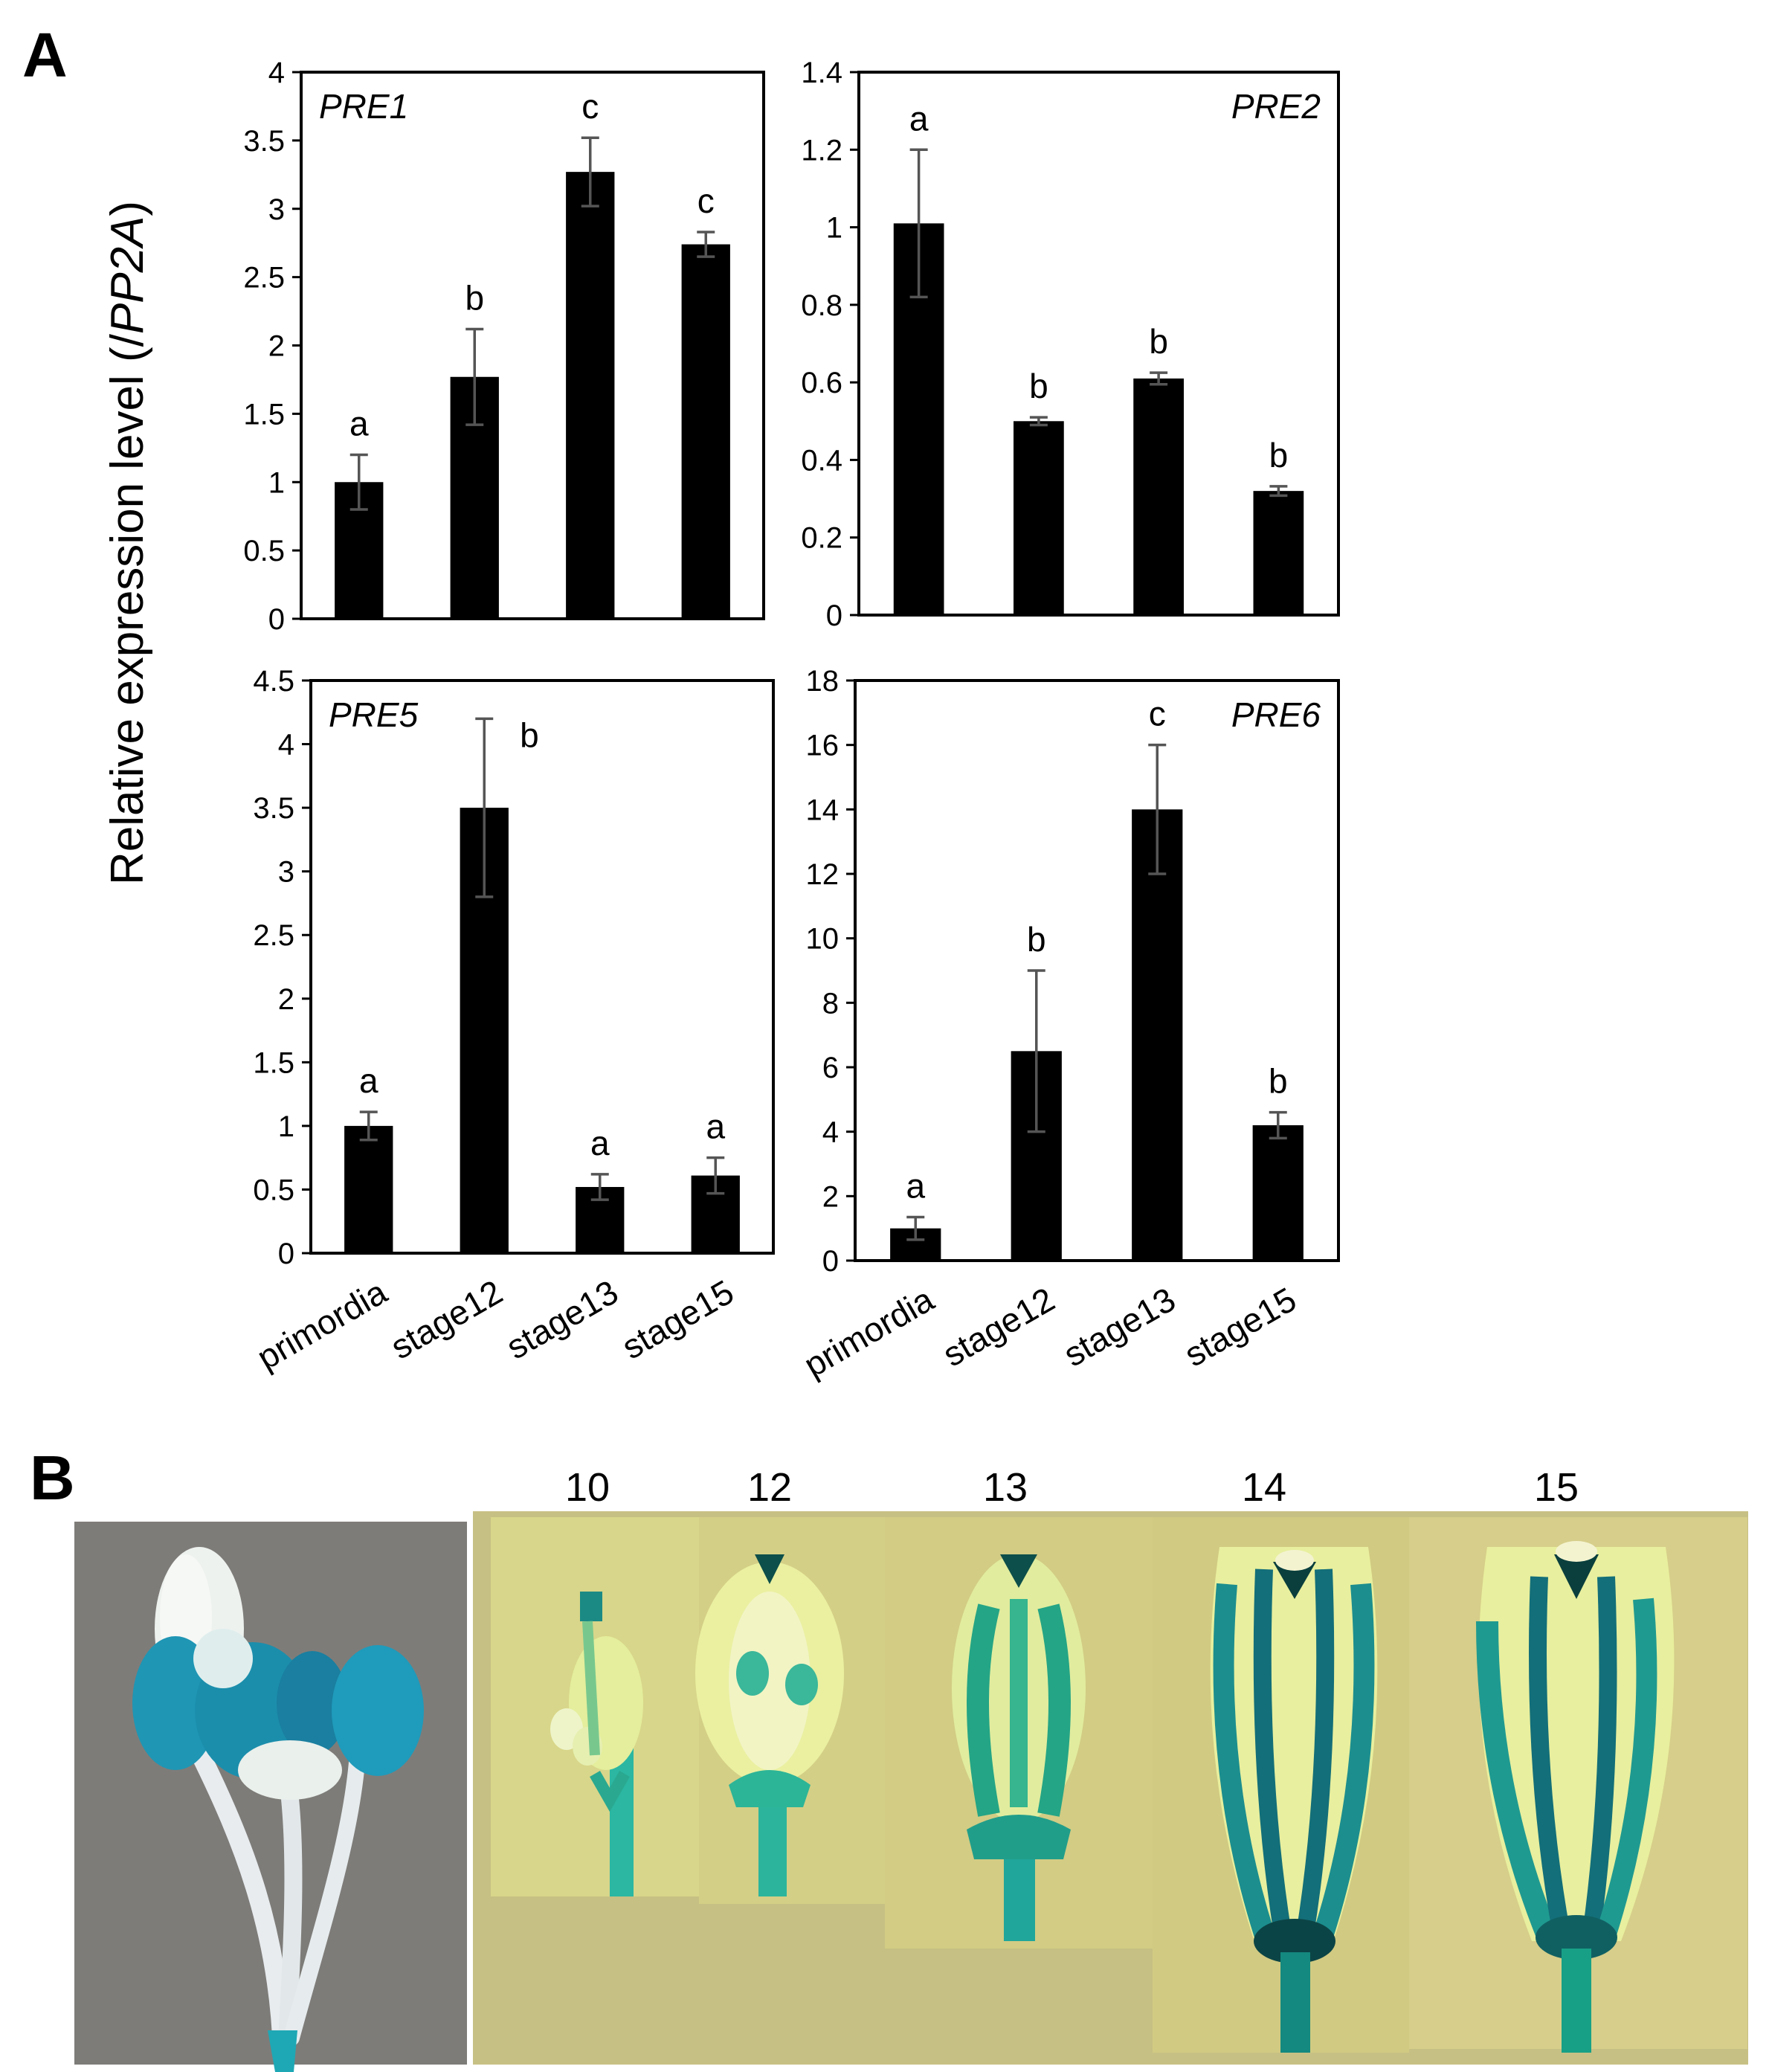  What do you see at coordinates (822, 73) in the screenshot?
I see `y-tick-label: 1.4` at bounding box center [822, 73].